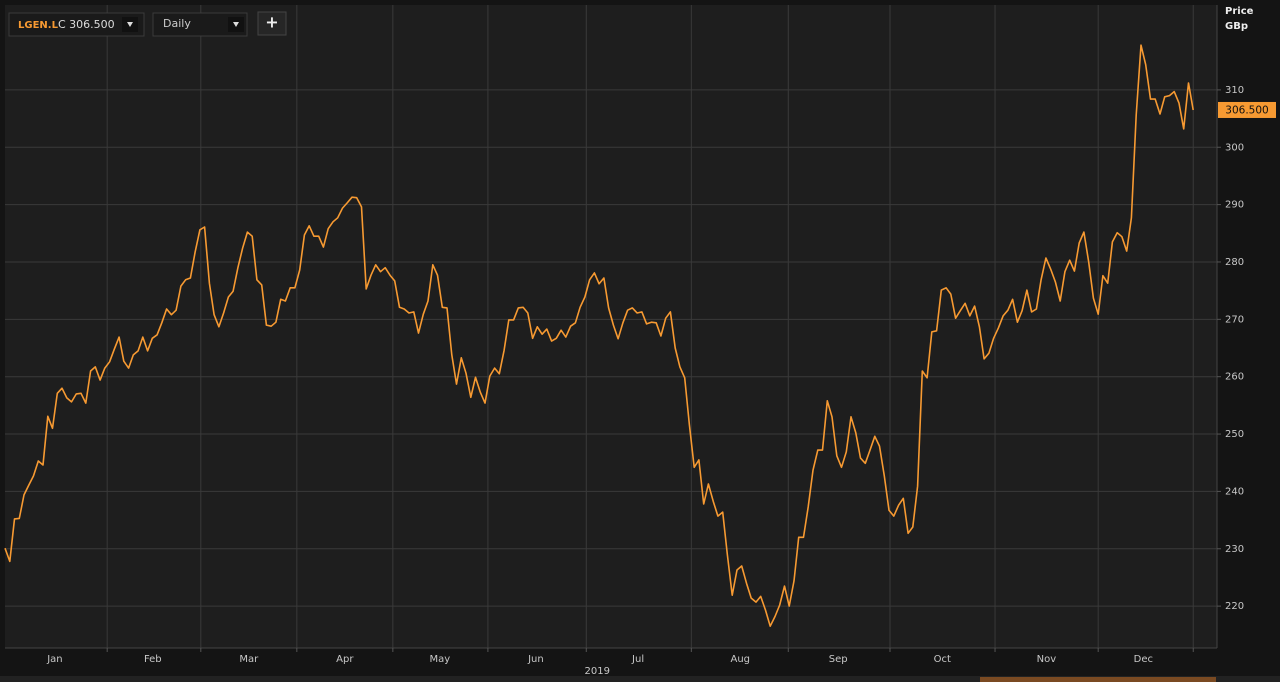 Image resolution: width=1280 pixels, height=682 pixels. I want to click on add-button, so click(272, 23).